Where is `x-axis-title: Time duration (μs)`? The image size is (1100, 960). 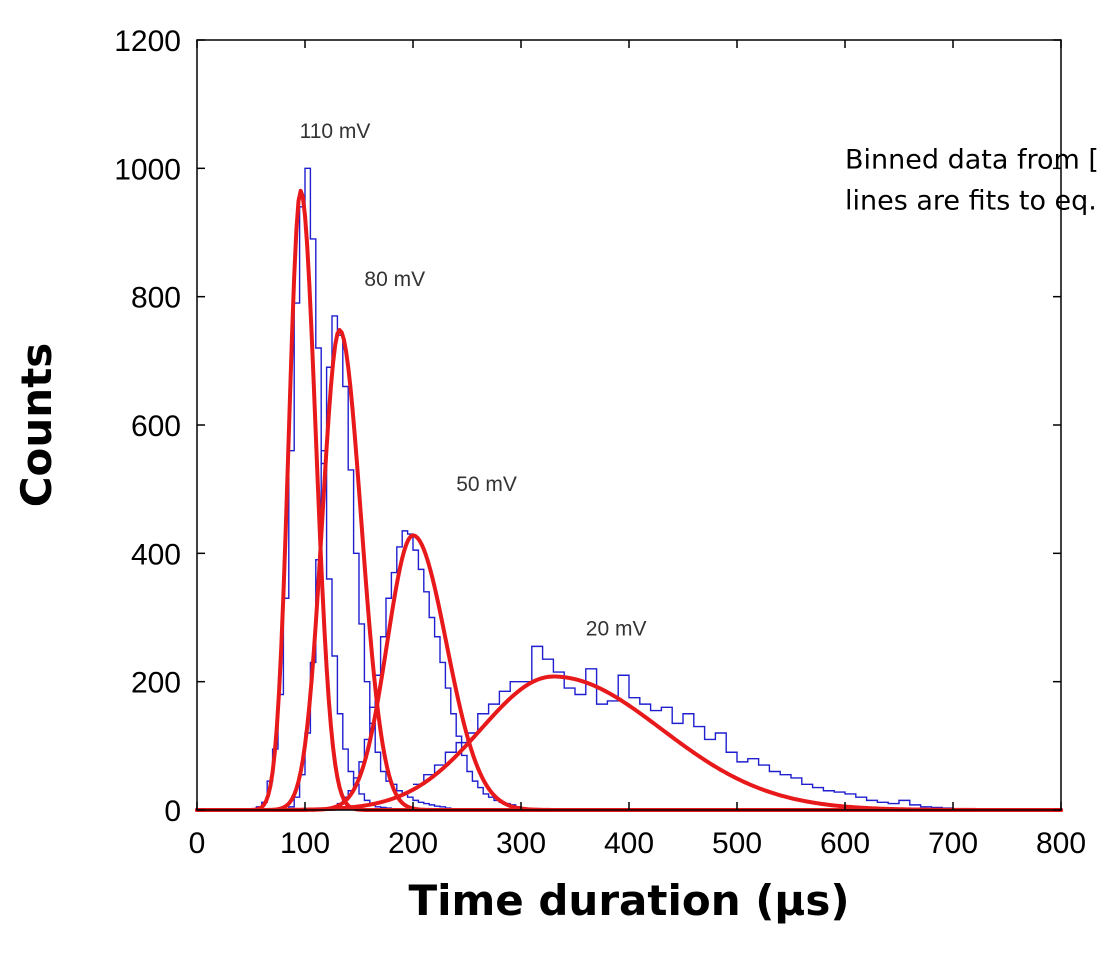
x-axis-title: Time duration (μs) is located at coordinates (628, 900).